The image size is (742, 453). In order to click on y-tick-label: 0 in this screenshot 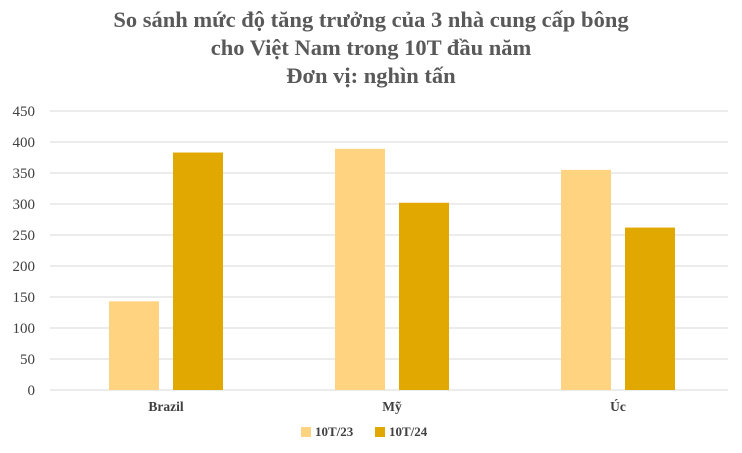, I will do `click(32, 391)`.